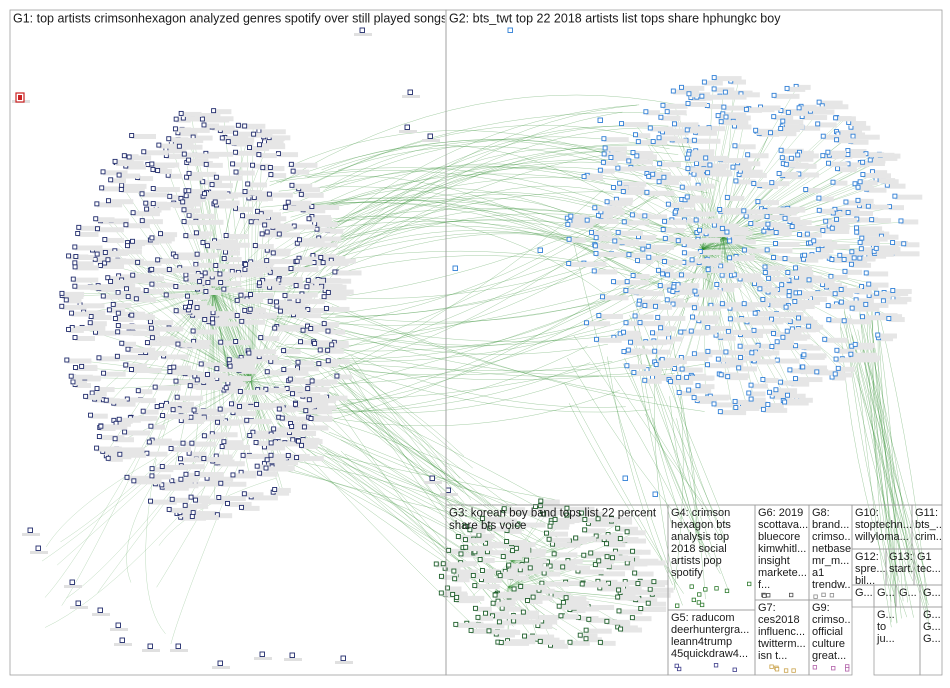 This screenshot has width=950, height=688. What do you see at coordinates (449, 494) in the screenshot?
I see `g1-isolate-label` at bounding box center [449, 494].